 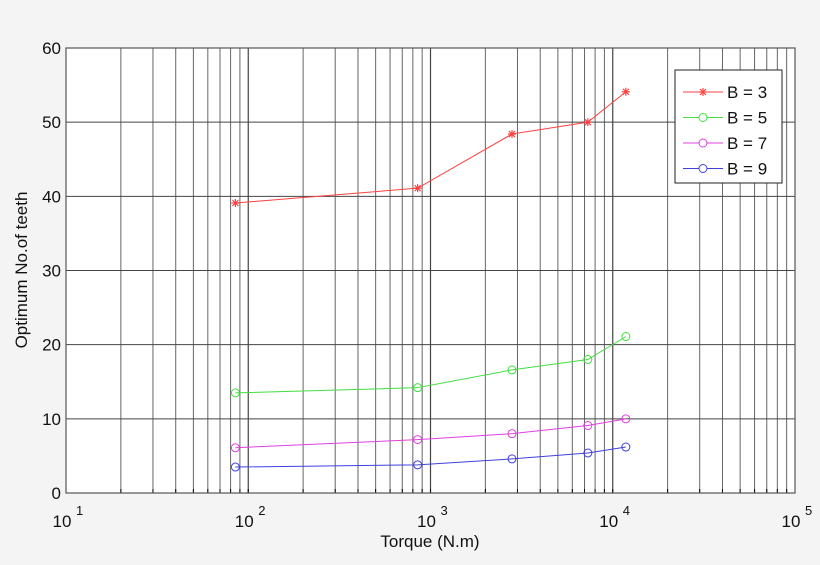 I want to click on y-tick-label: 0, so click(x=56, y=493).